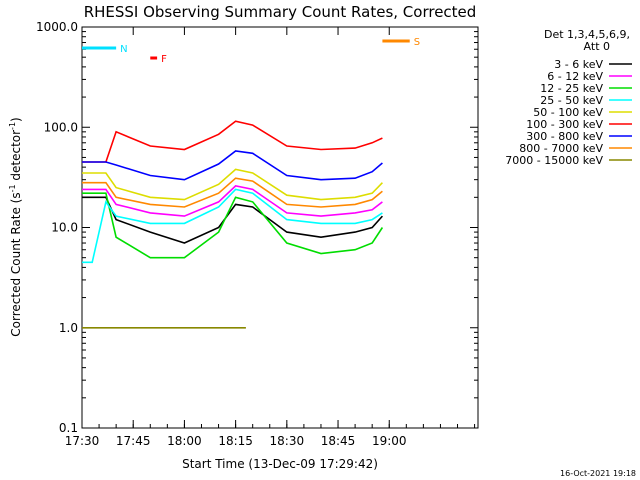 This screenshot has width=640, height=480. What do you see at coordinates (133, 441) in the screenshot?
I see `x-tick-label: 17:45` at bounding box center [133, 441].